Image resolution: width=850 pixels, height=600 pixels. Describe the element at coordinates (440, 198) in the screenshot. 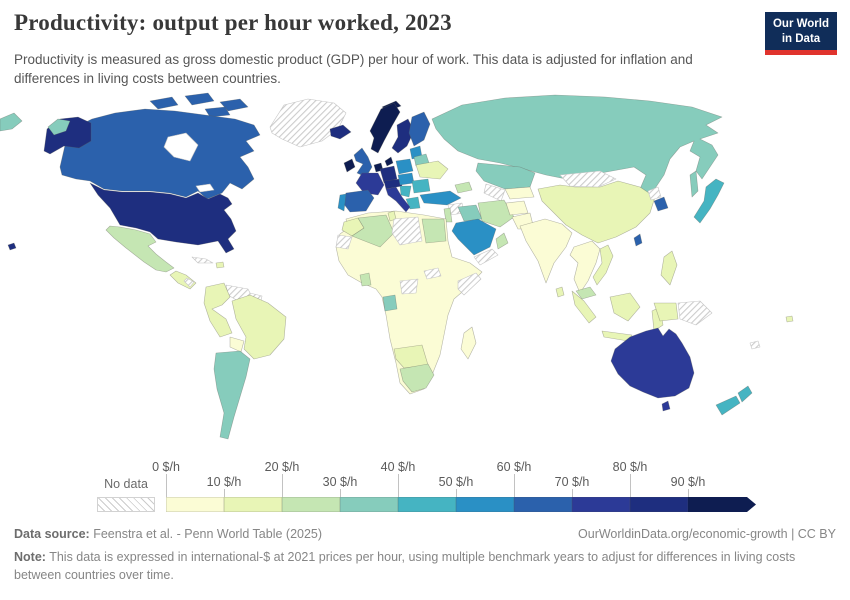

I see `country-turkey` at that location.